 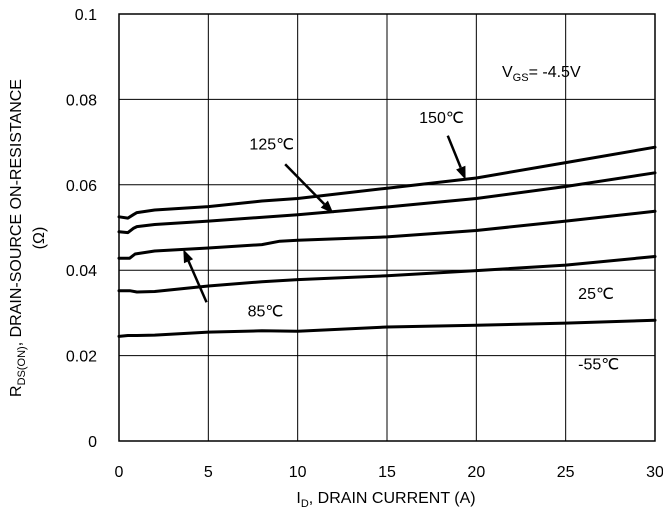 I want to click on x-tick-label: 20, so click(x=476, y=472).